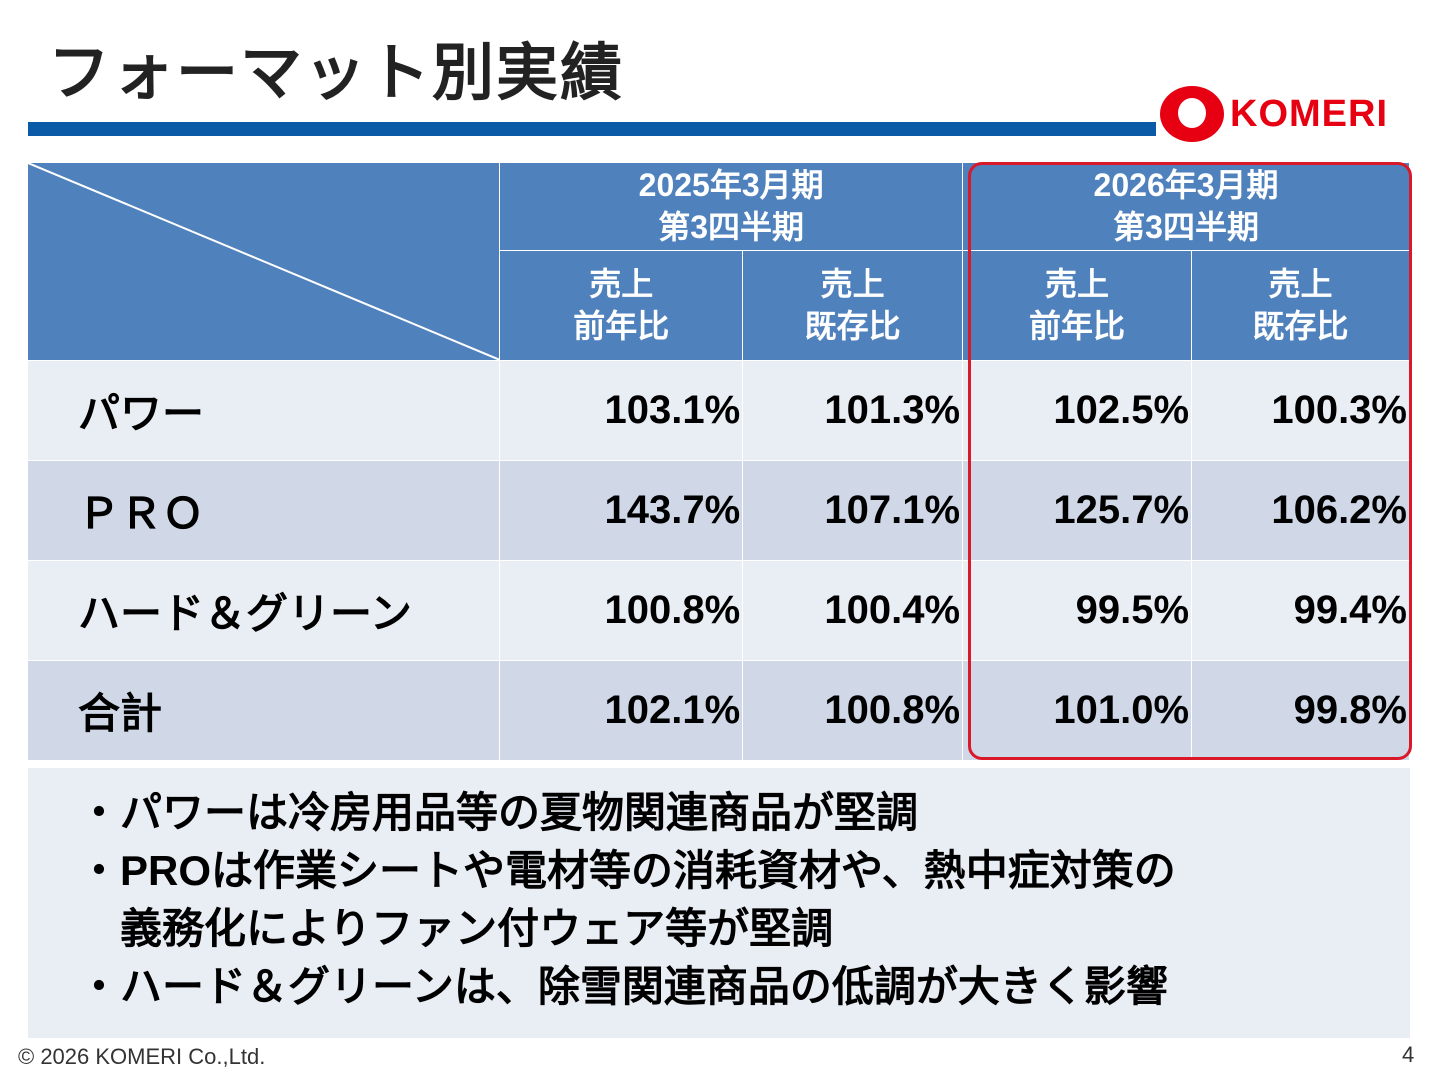  What do you see at coordinates (1300, 610) in the screenshot?
I see `cell: 99.4%` at bounding box center [1300, 610].